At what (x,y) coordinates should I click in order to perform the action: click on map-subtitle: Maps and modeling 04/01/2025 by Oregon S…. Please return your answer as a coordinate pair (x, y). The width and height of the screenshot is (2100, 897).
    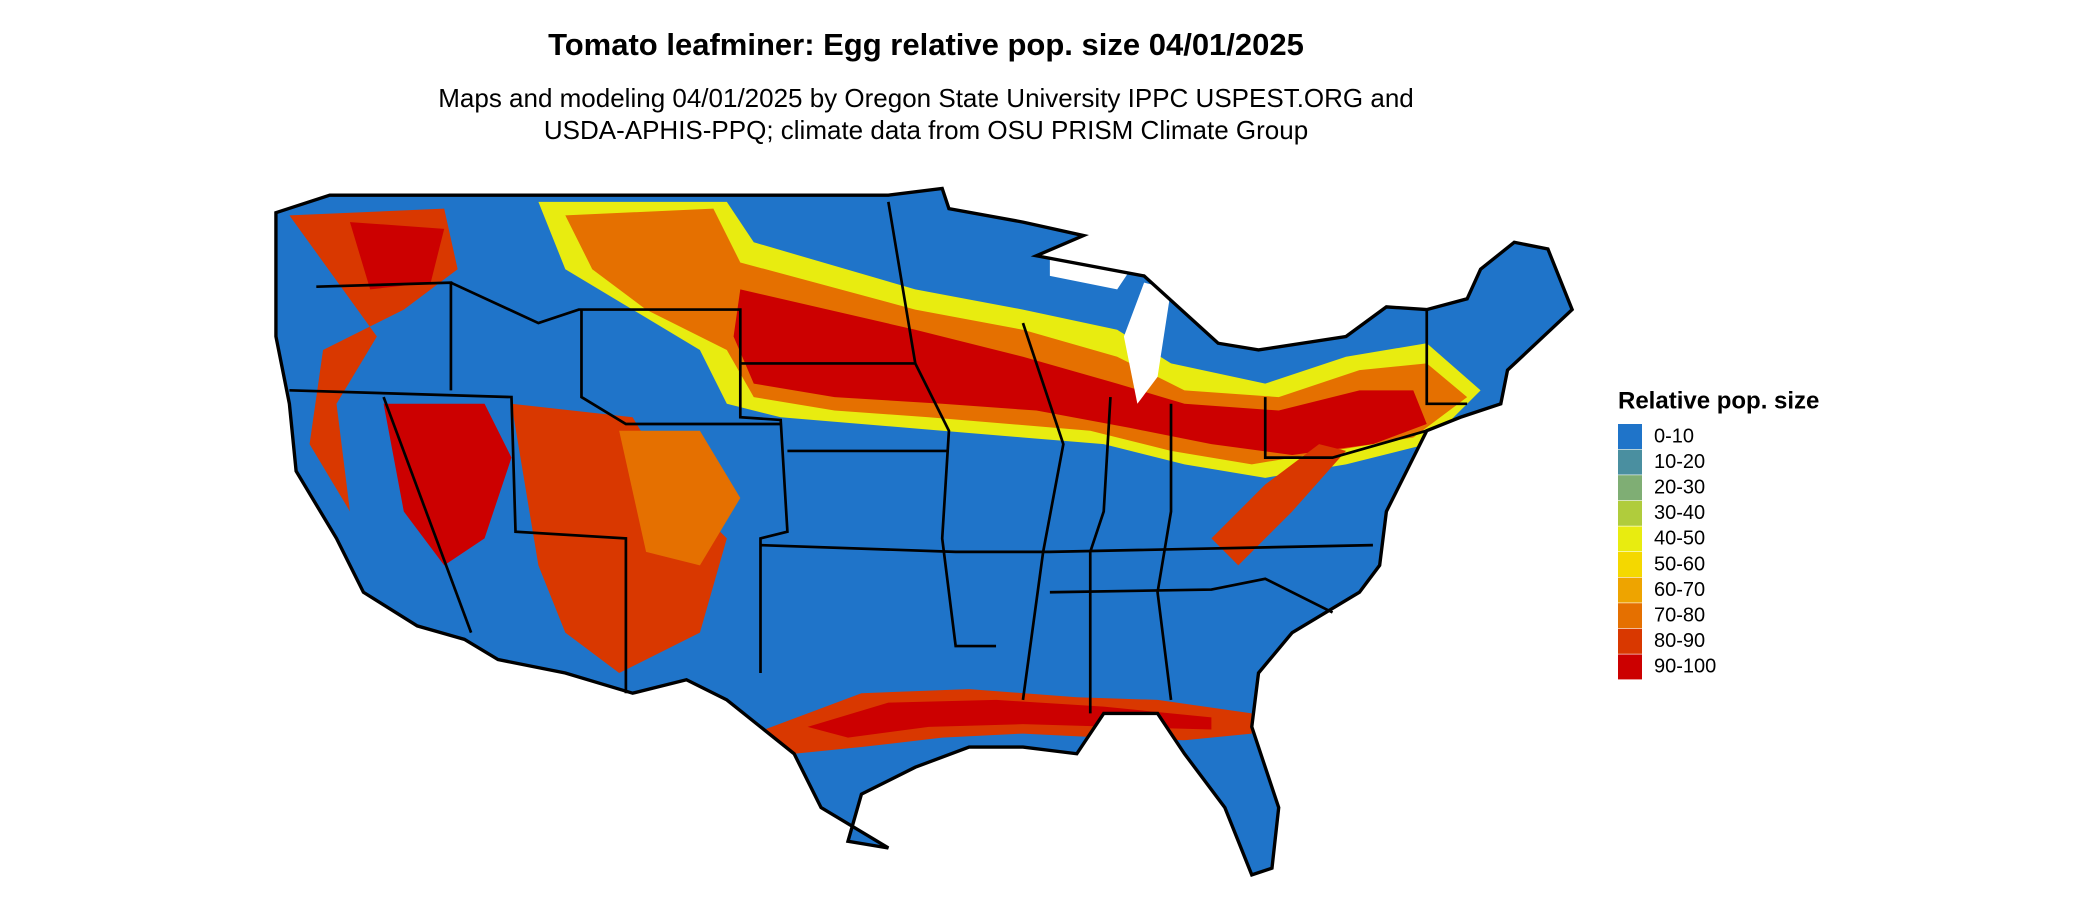
    Looking at the image, I should click on (926, 98).